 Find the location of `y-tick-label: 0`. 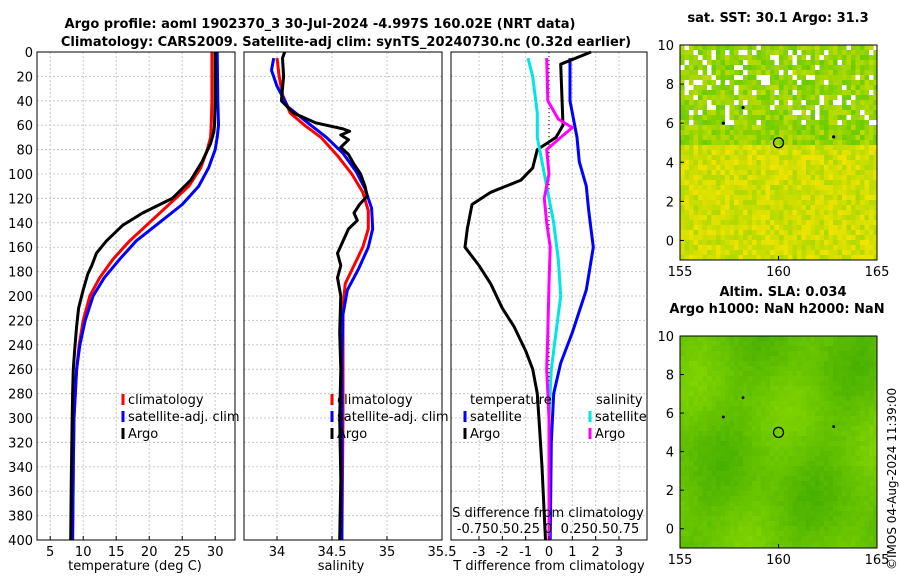

y-tick-label: 0 is located at coordinates (670, 241).